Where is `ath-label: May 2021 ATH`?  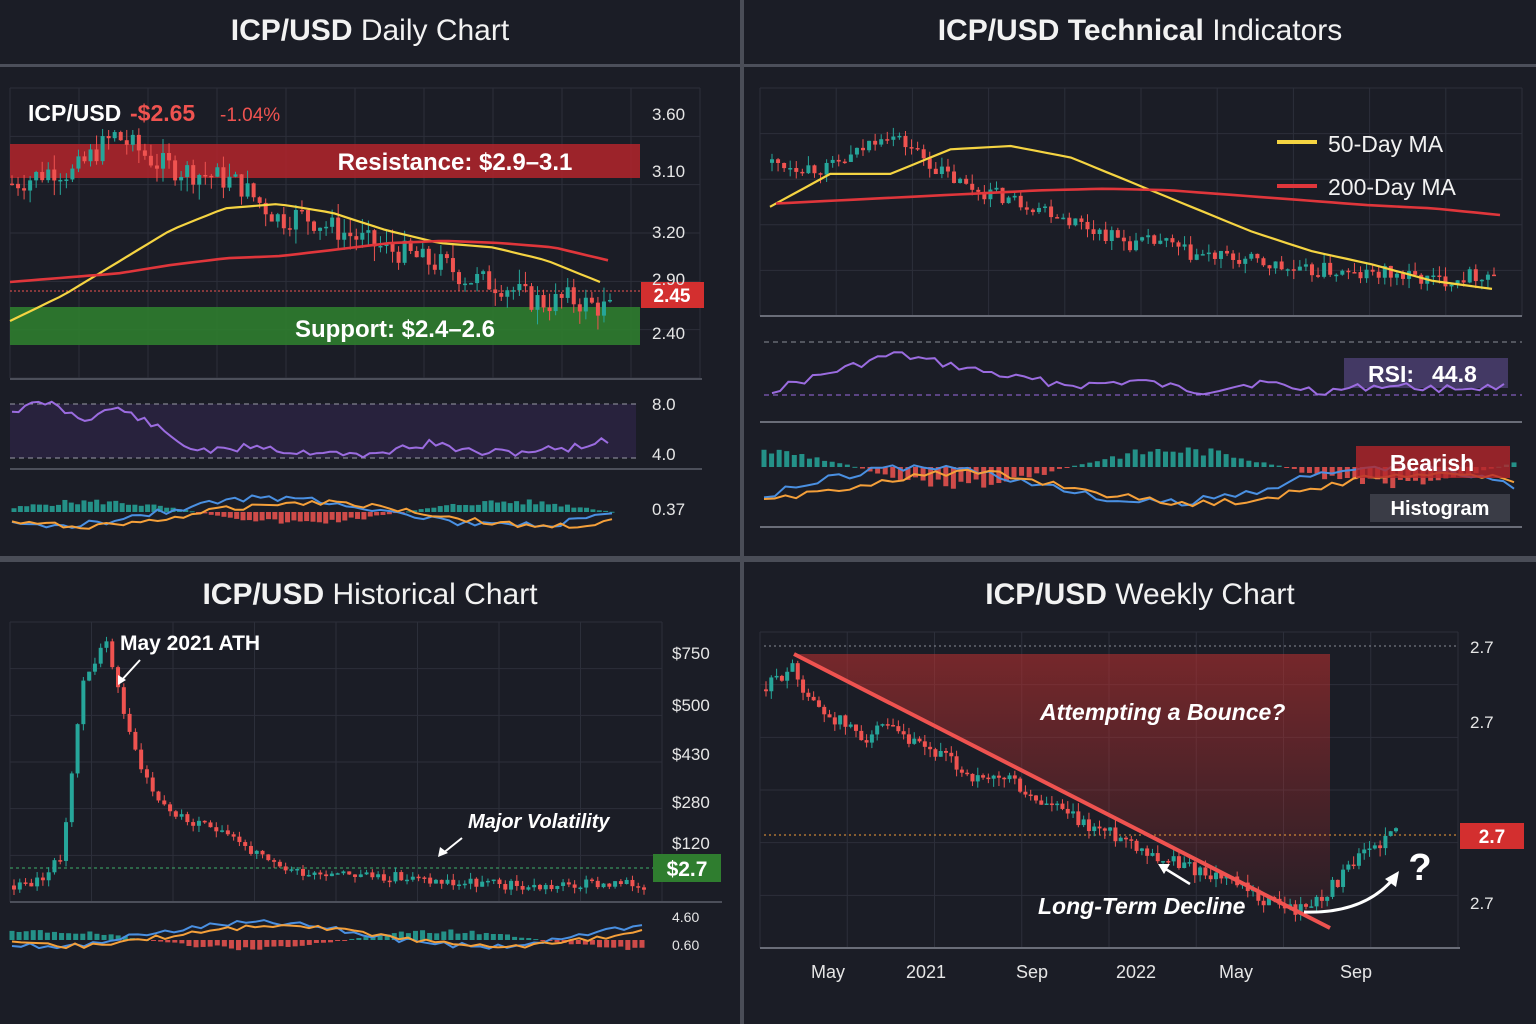
ath-label: May 2021 ATH is located at coordinates (190, 643).